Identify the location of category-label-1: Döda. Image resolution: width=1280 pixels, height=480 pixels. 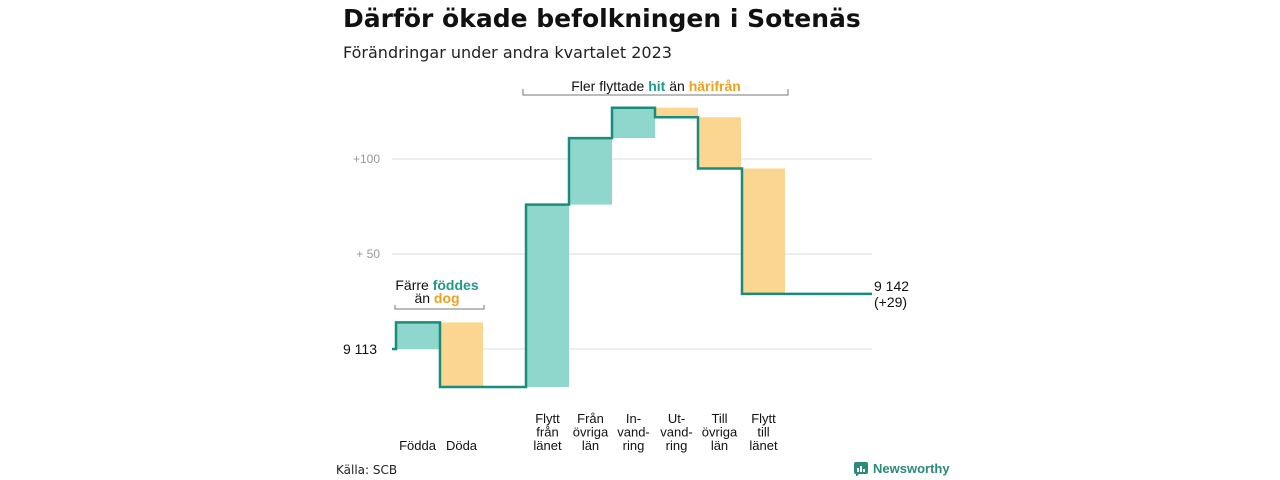
(462, 445).